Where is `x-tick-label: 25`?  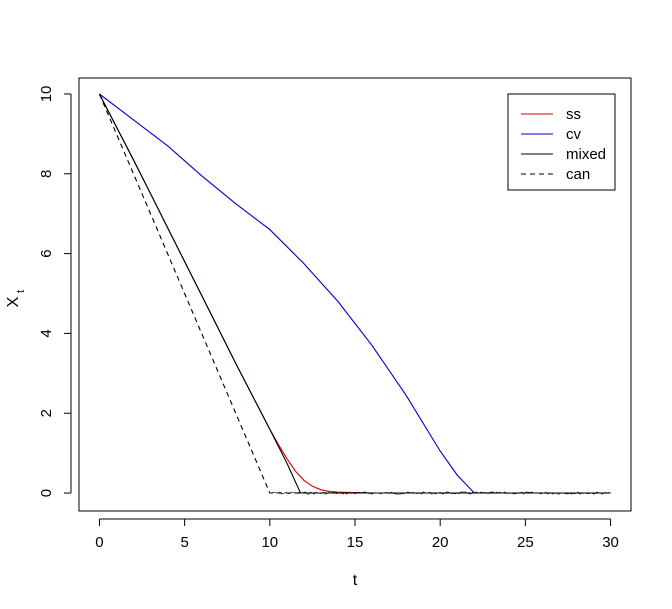
x-tick-label: 25 is located at coordinates (525, 542).